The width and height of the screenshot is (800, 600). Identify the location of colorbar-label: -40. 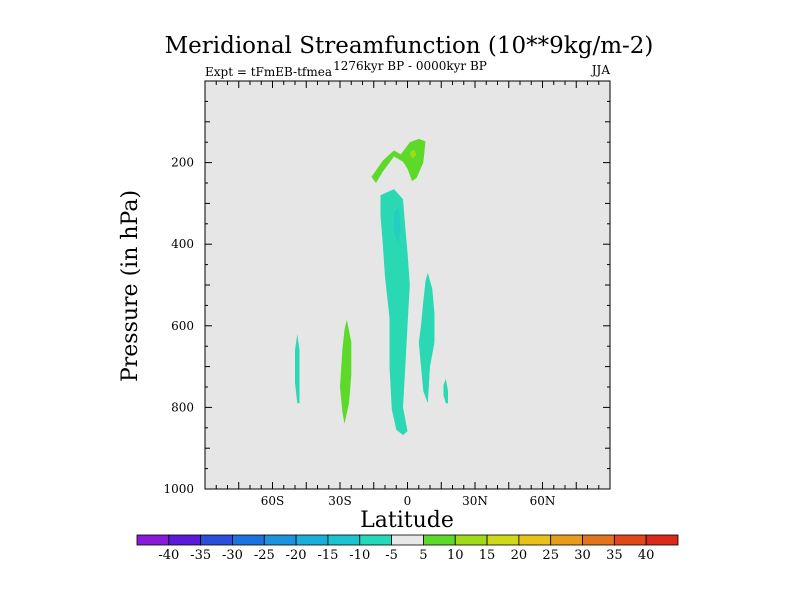
(168, 555).